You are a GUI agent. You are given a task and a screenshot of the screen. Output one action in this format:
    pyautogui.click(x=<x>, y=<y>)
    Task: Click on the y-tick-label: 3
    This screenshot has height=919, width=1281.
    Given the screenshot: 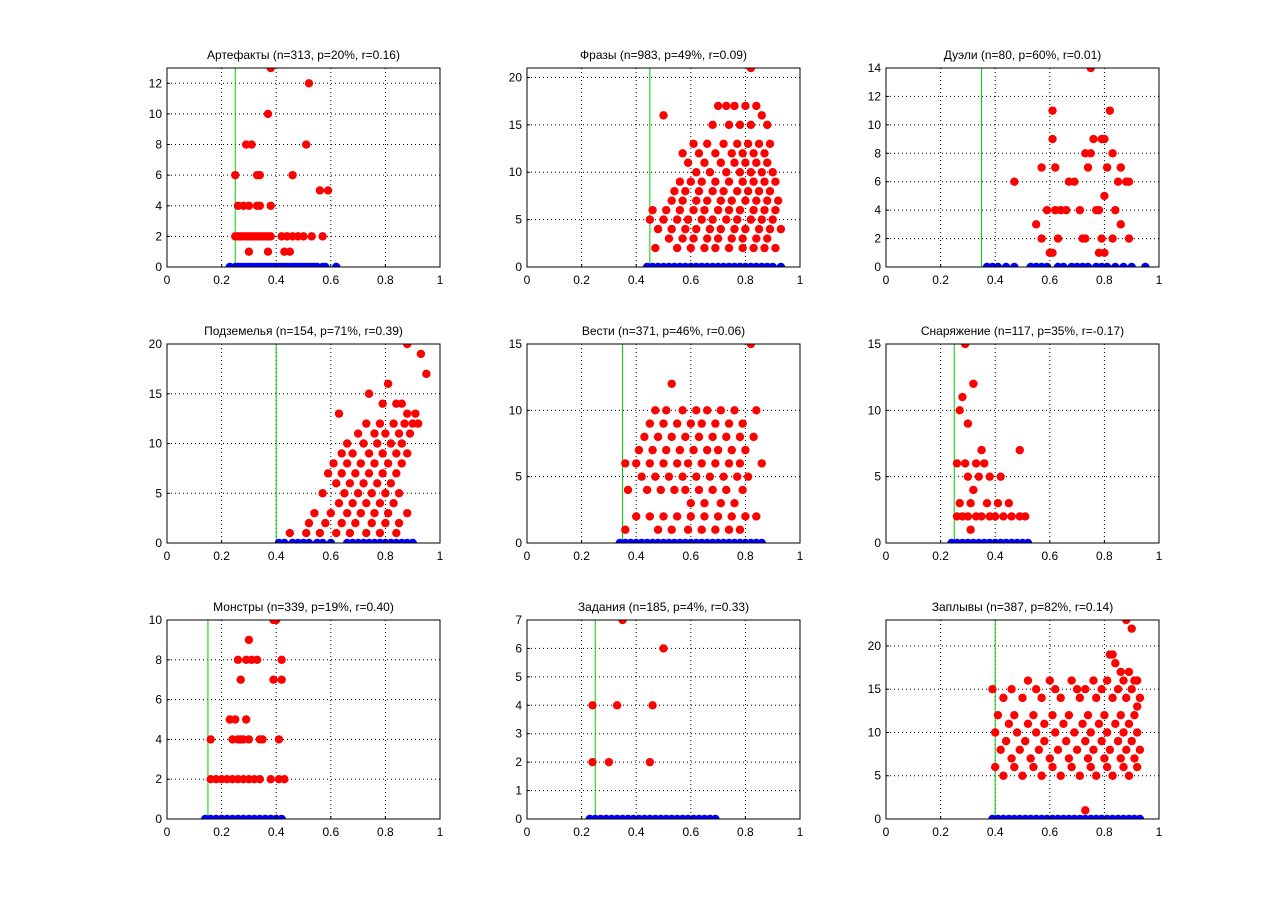 What is the action you would take?
    pyautogui.click(x=518, y=734)
    